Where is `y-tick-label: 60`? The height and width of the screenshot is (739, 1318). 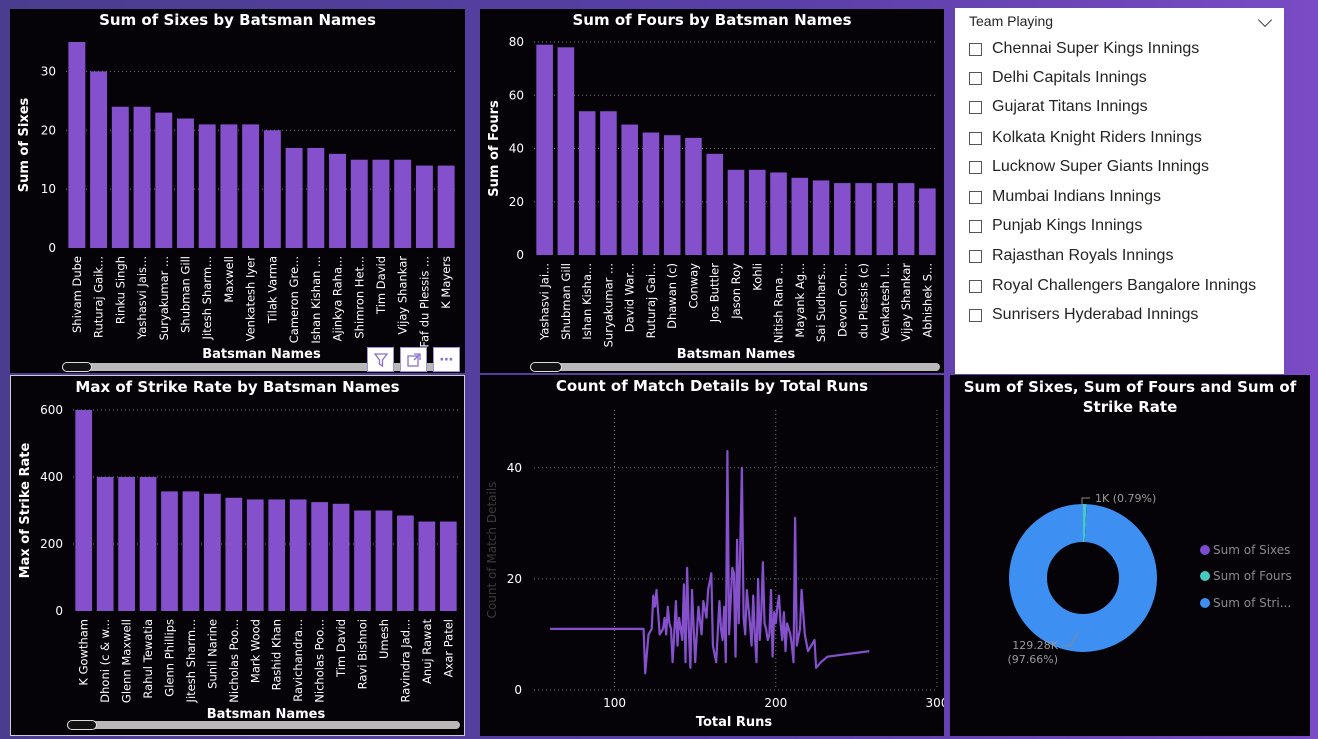
y-tick-label: 60 is located at coordinates (516, 95).